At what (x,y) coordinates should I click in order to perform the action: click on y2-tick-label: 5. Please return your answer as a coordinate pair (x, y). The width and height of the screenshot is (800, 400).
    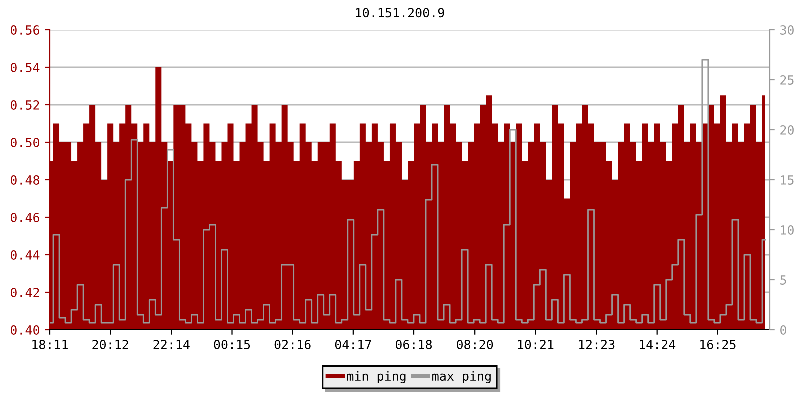
    Looking at the image, I should click on (783, 280).